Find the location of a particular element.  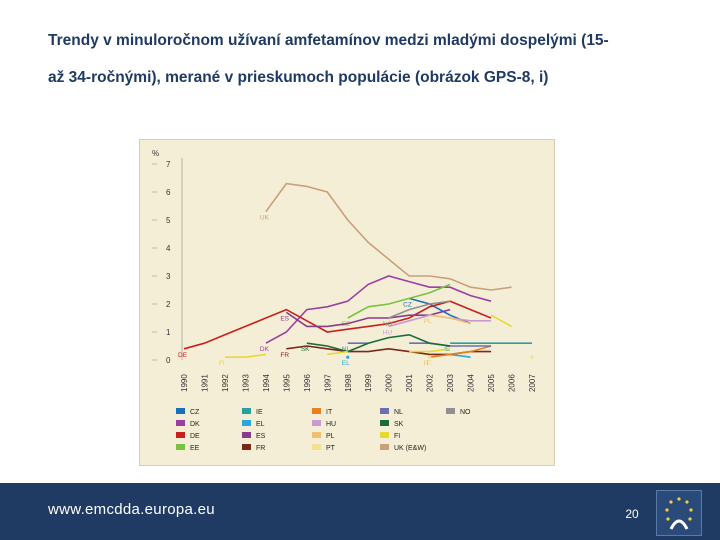

series-label-es: ES is located at coordinates (284, 318).